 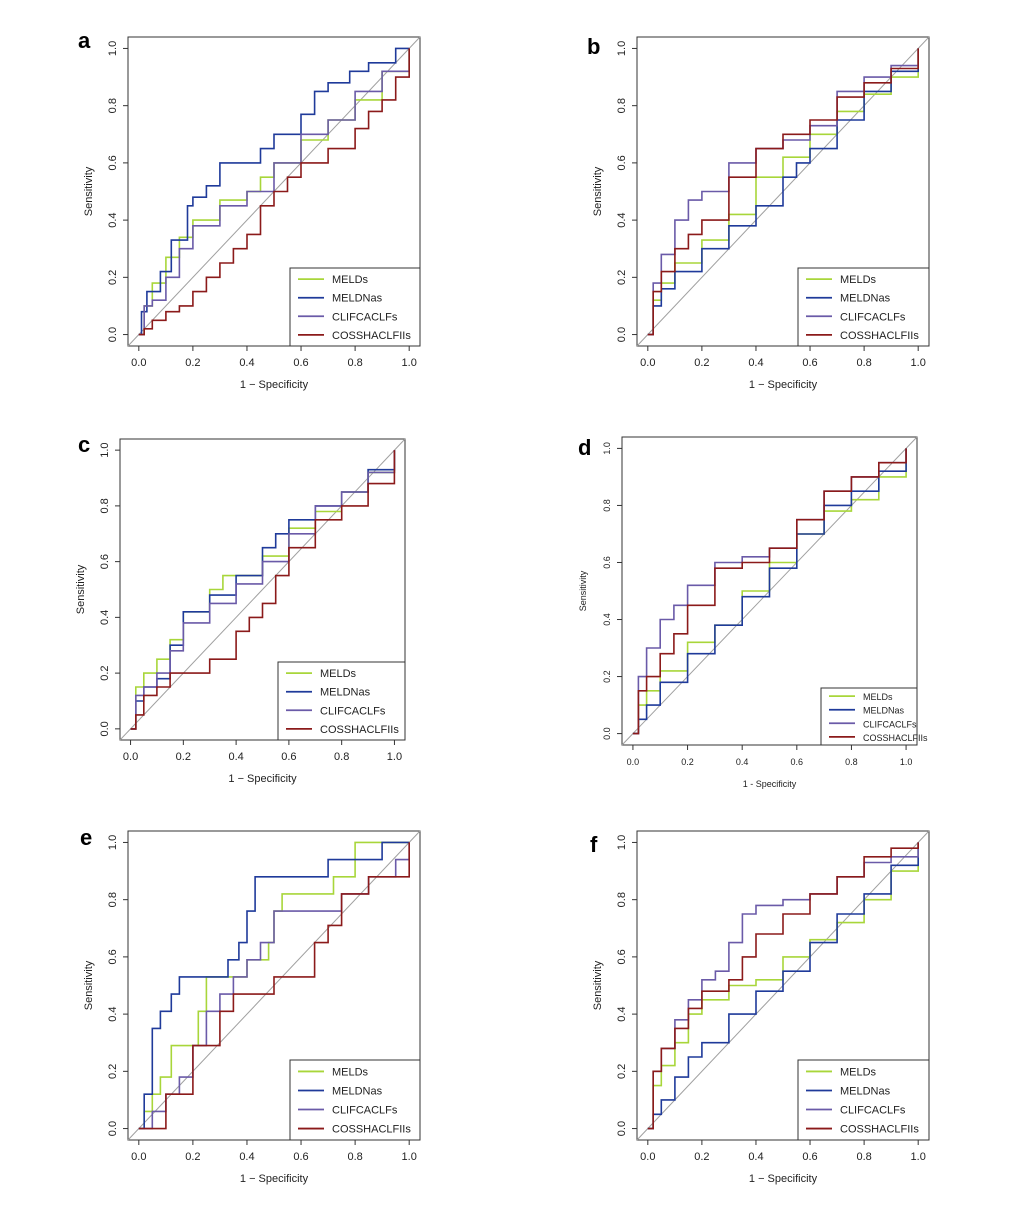 What do you see at coordinates (86, 837) in the screenshot?
I see `panel-letter: e` at bounding box center [86, 837].